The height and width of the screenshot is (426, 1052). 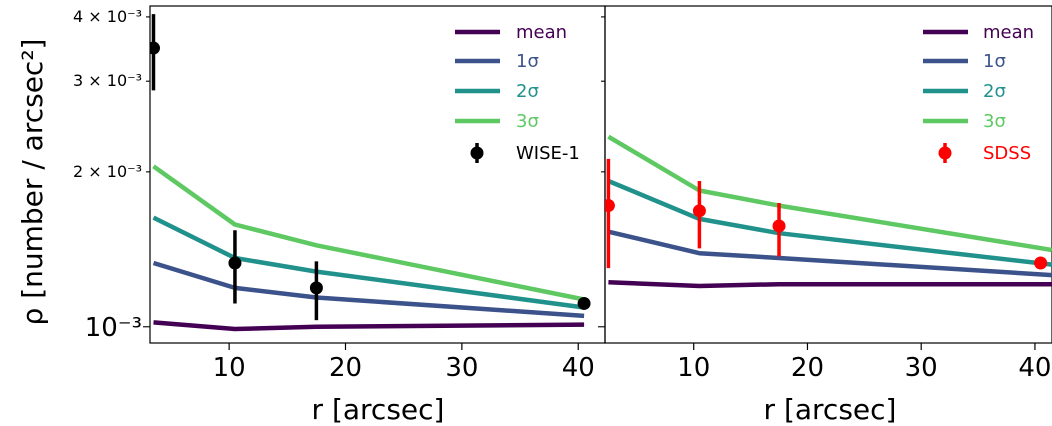 I want to click on y-axis-title: ρ [number / arcsec²], so click(x=32, y=182).